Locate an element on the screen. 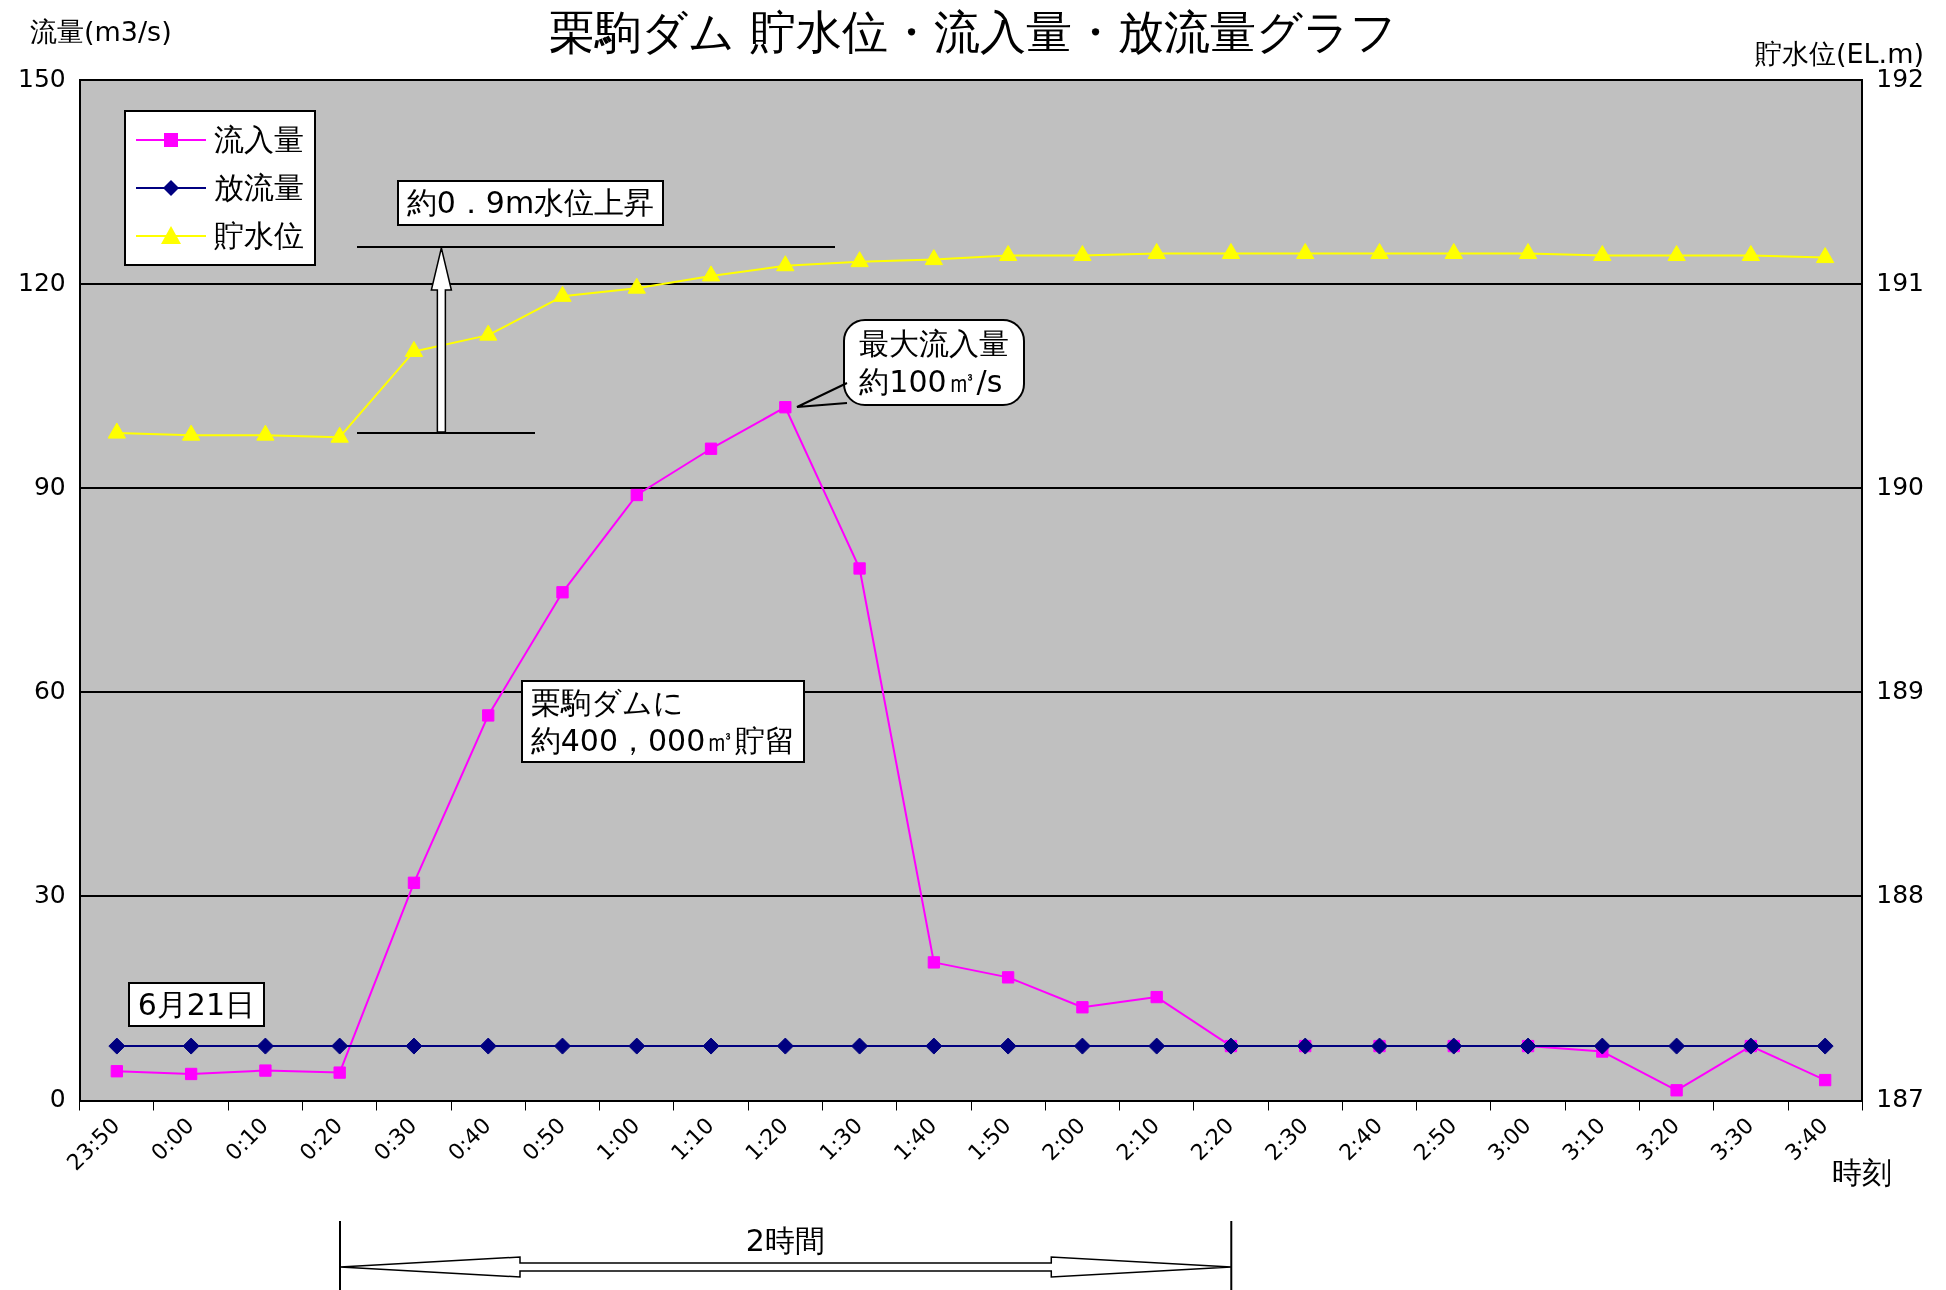  y-axis-title: 流量(m3/s) is located at coordinates (101, 32).